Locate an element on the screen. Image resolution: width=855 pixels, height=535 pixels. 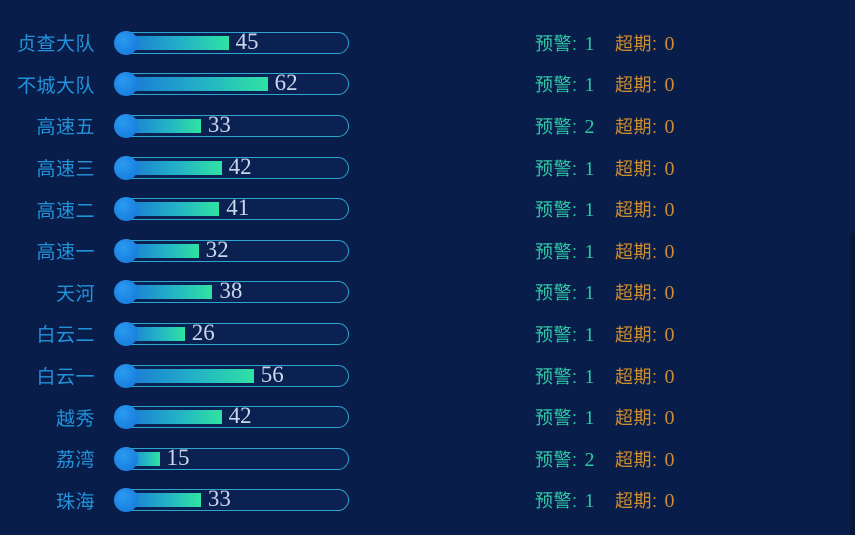
bar-value: 26 is located at coordinates (203, 332).